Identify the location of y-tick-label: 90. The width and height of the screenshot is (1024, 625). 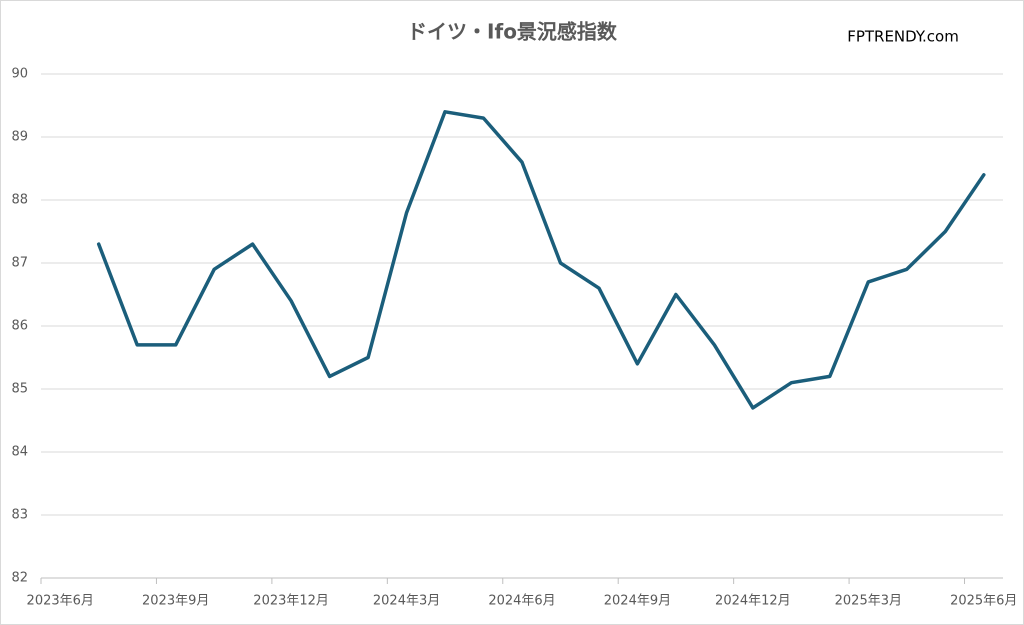
(19, 74).